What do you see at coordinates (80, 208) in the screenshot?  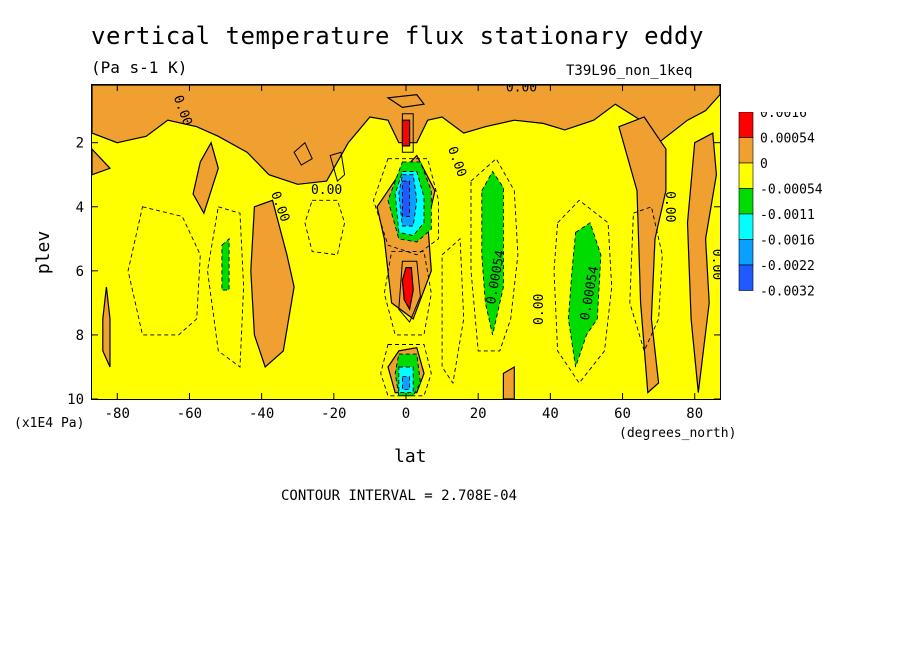 I see `y-tick-label-1: 4` at bounding box center [80, 208].